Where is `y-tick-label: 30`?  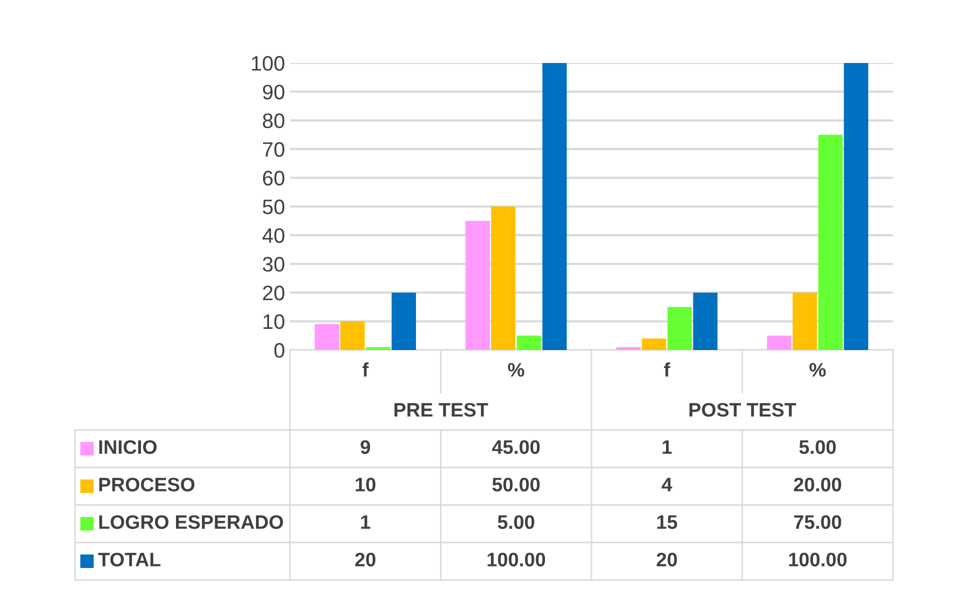 y-tick-label: 30 is located at coordinates (273, 264).